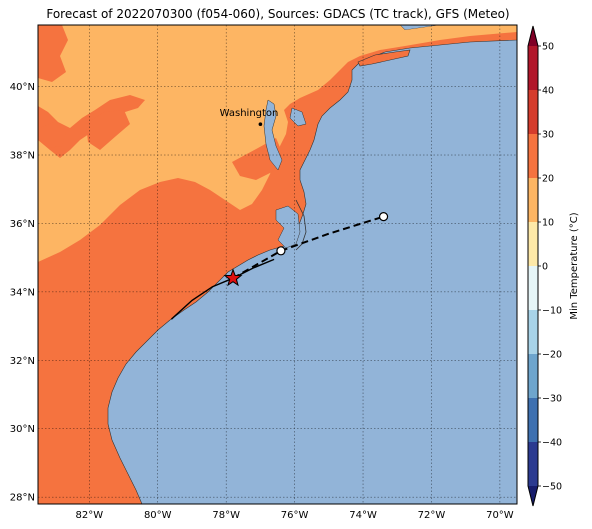 The width and height of the screenshot is (592, 529). Describe the element at coordinates (332, 234) in the screenshot. I see `forecast-points` at that location.